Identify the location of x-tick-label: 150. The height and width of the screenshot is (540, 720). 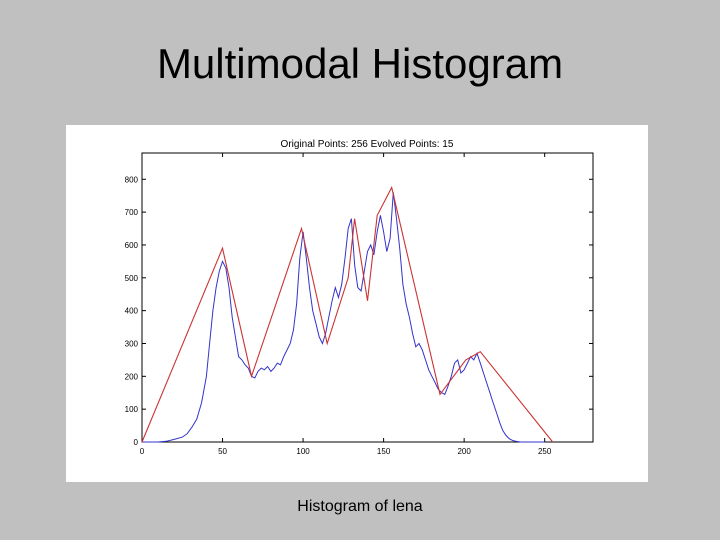
(384, 451).